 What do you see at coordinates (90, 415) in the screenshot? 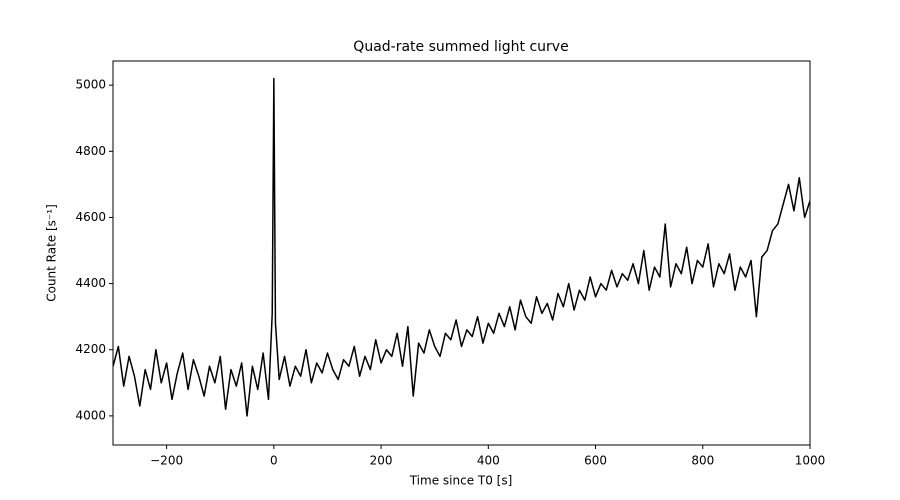
I see `y-tick-label: 4000` at bounding box center [90, 415].